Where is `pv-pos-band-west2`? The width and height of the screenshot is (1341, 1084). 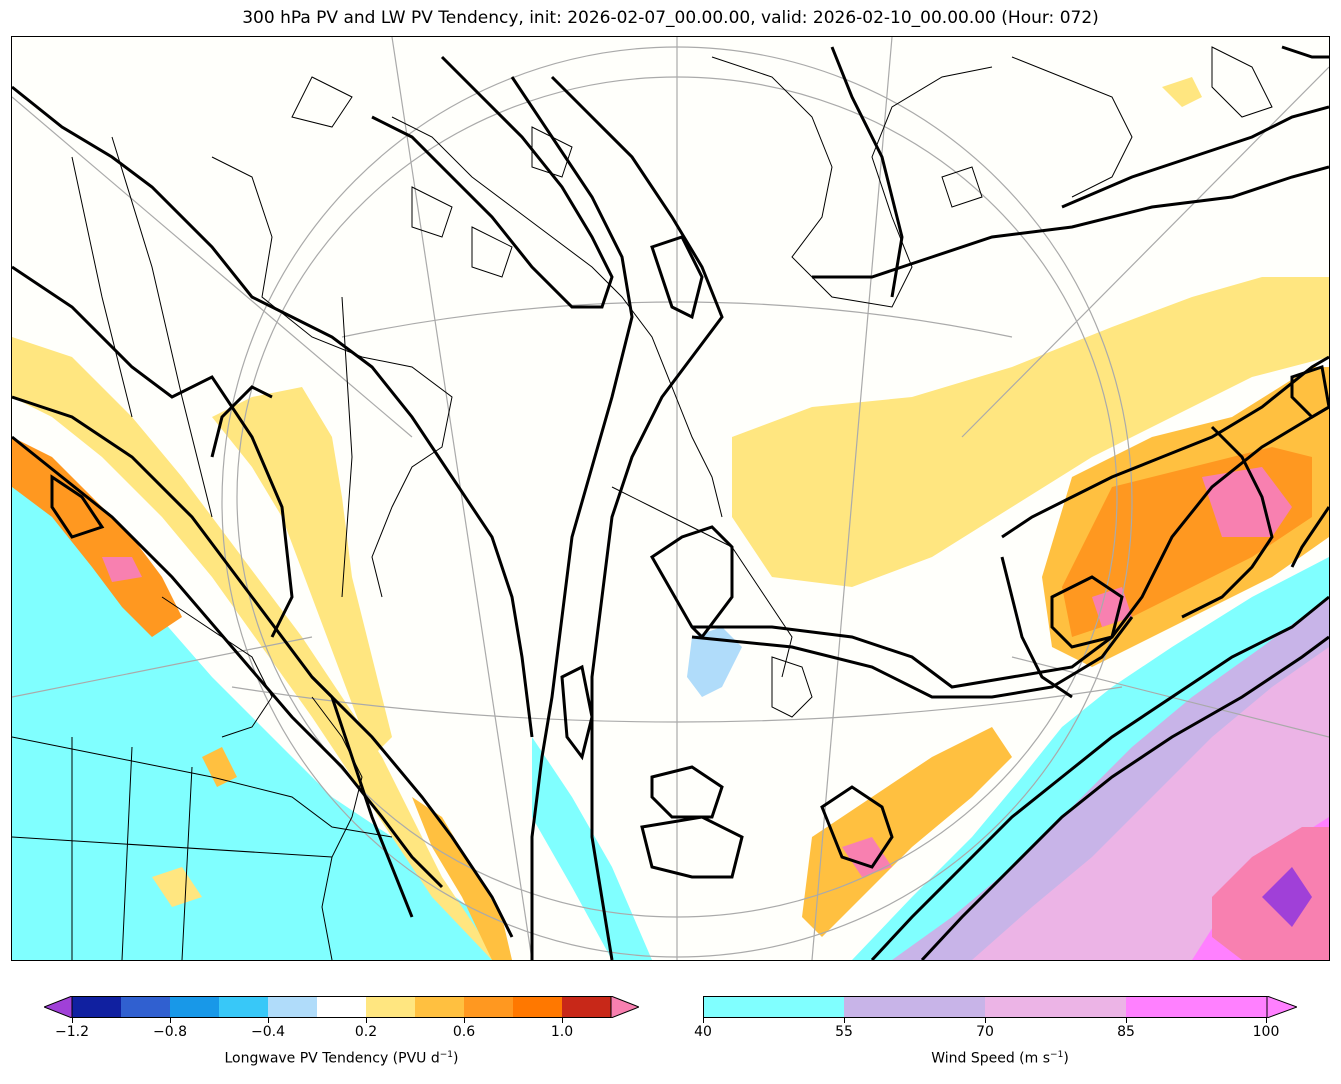 pv-pos-band-west2 is located at coordinates (302, 572).